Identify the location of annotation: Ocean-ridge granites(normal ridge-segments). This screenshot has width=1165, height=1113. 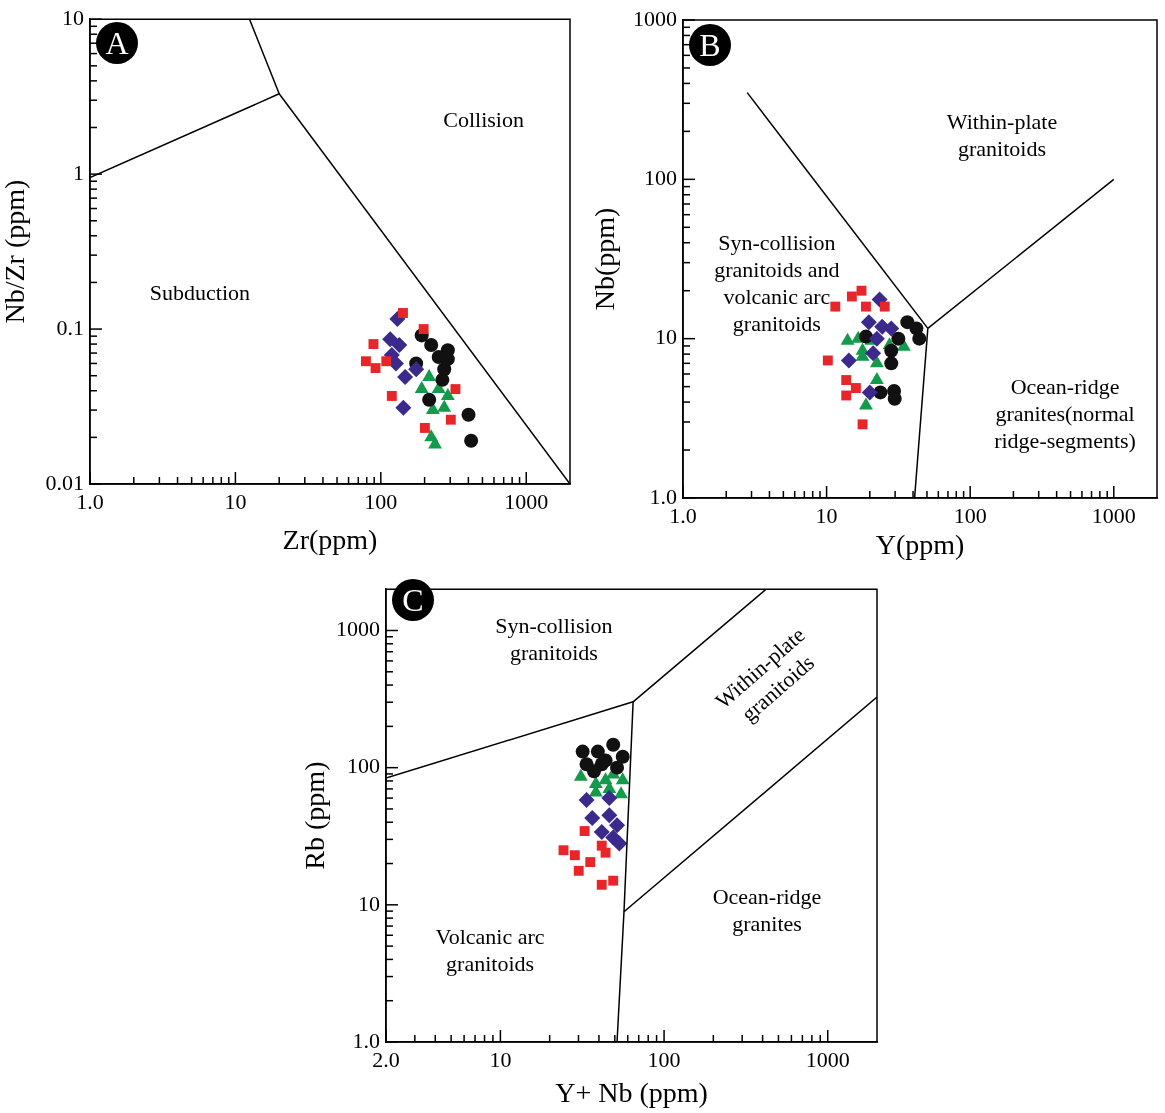
(1065, 413).